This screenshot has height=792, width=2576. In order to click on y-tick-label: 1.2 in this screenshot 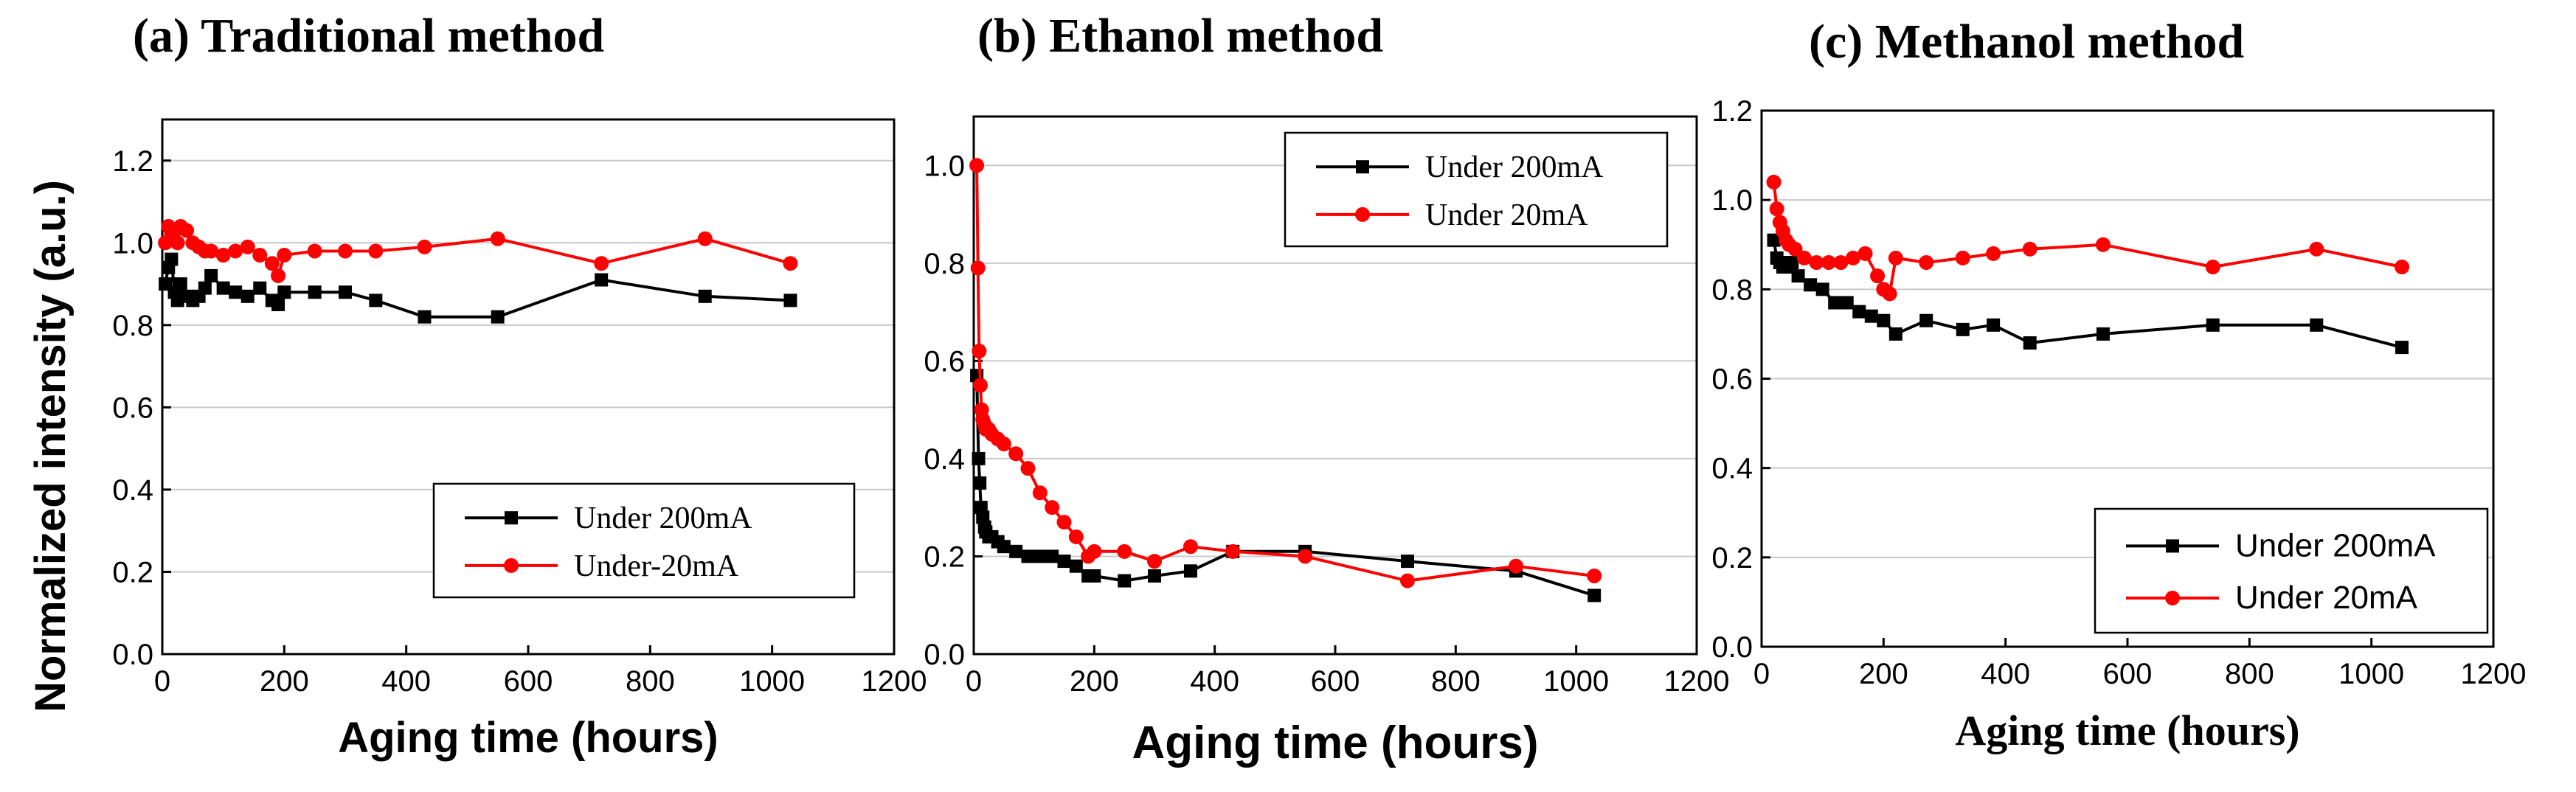, I will do `click(1732, 111)`.